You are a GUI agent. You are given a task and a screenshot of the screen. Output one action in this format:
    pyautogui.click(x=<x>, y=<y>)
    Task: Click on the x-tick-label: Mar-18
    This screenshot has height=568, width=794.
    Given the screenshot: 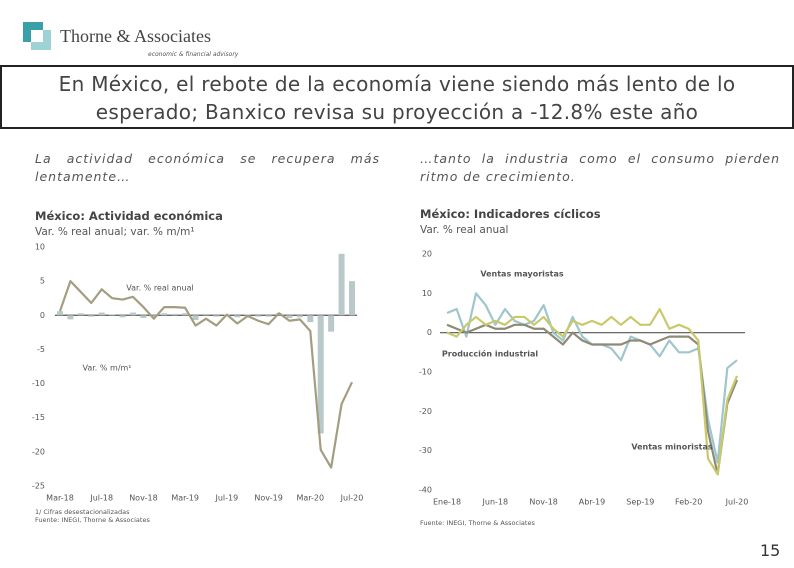 What is the action you would take?
    pyautogui.click(x=60, y=498)
    